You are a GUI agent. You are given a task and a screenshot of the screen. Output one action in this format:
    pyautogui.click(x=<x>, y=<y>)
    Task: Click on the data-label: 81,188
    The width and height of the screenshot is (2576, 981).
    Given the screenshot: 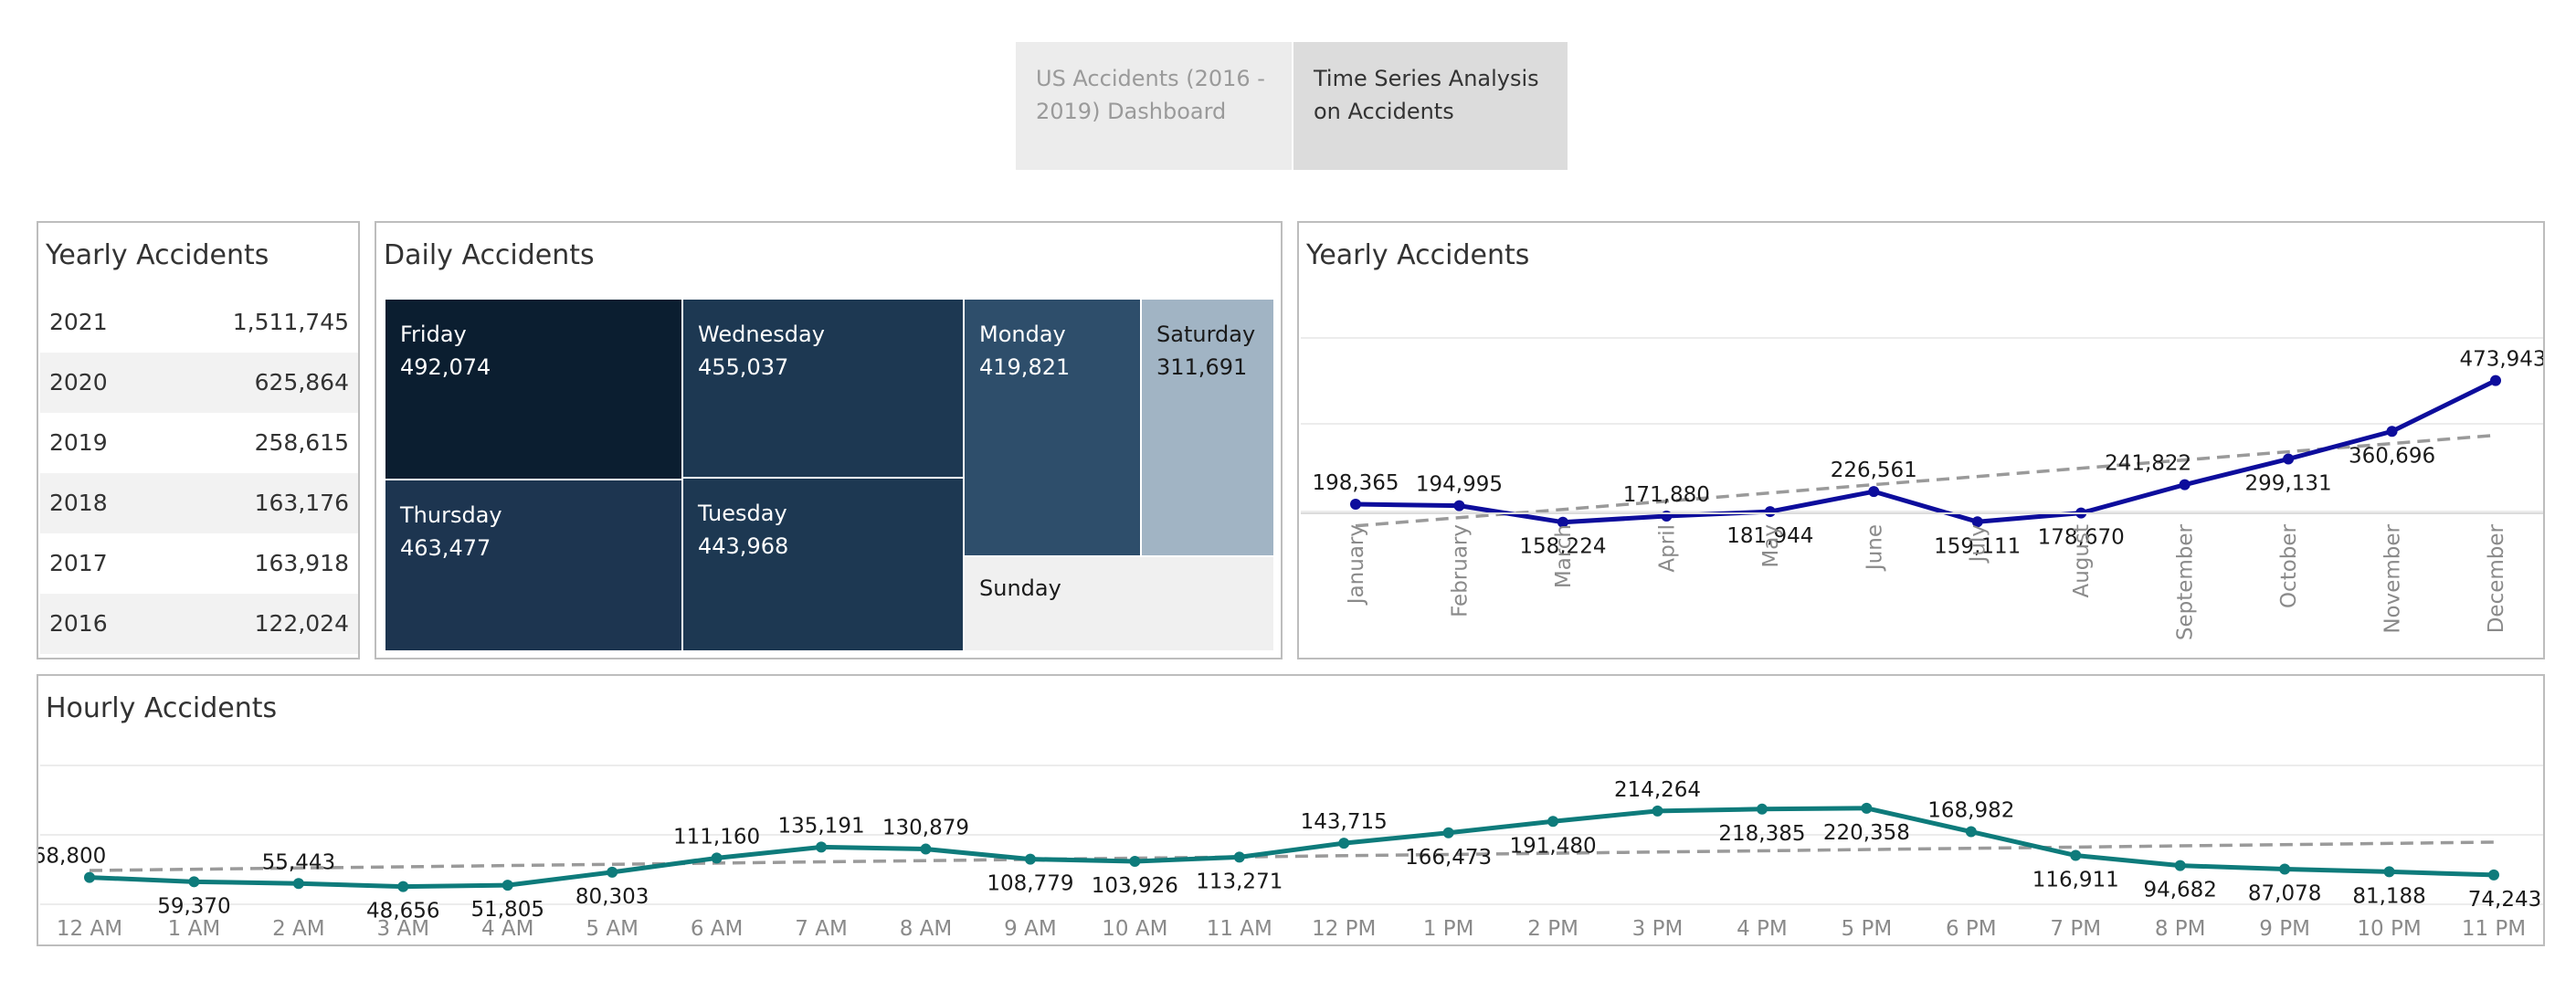 What is the action you would take?
    pyautogui.click(x=2388, y=896)
    